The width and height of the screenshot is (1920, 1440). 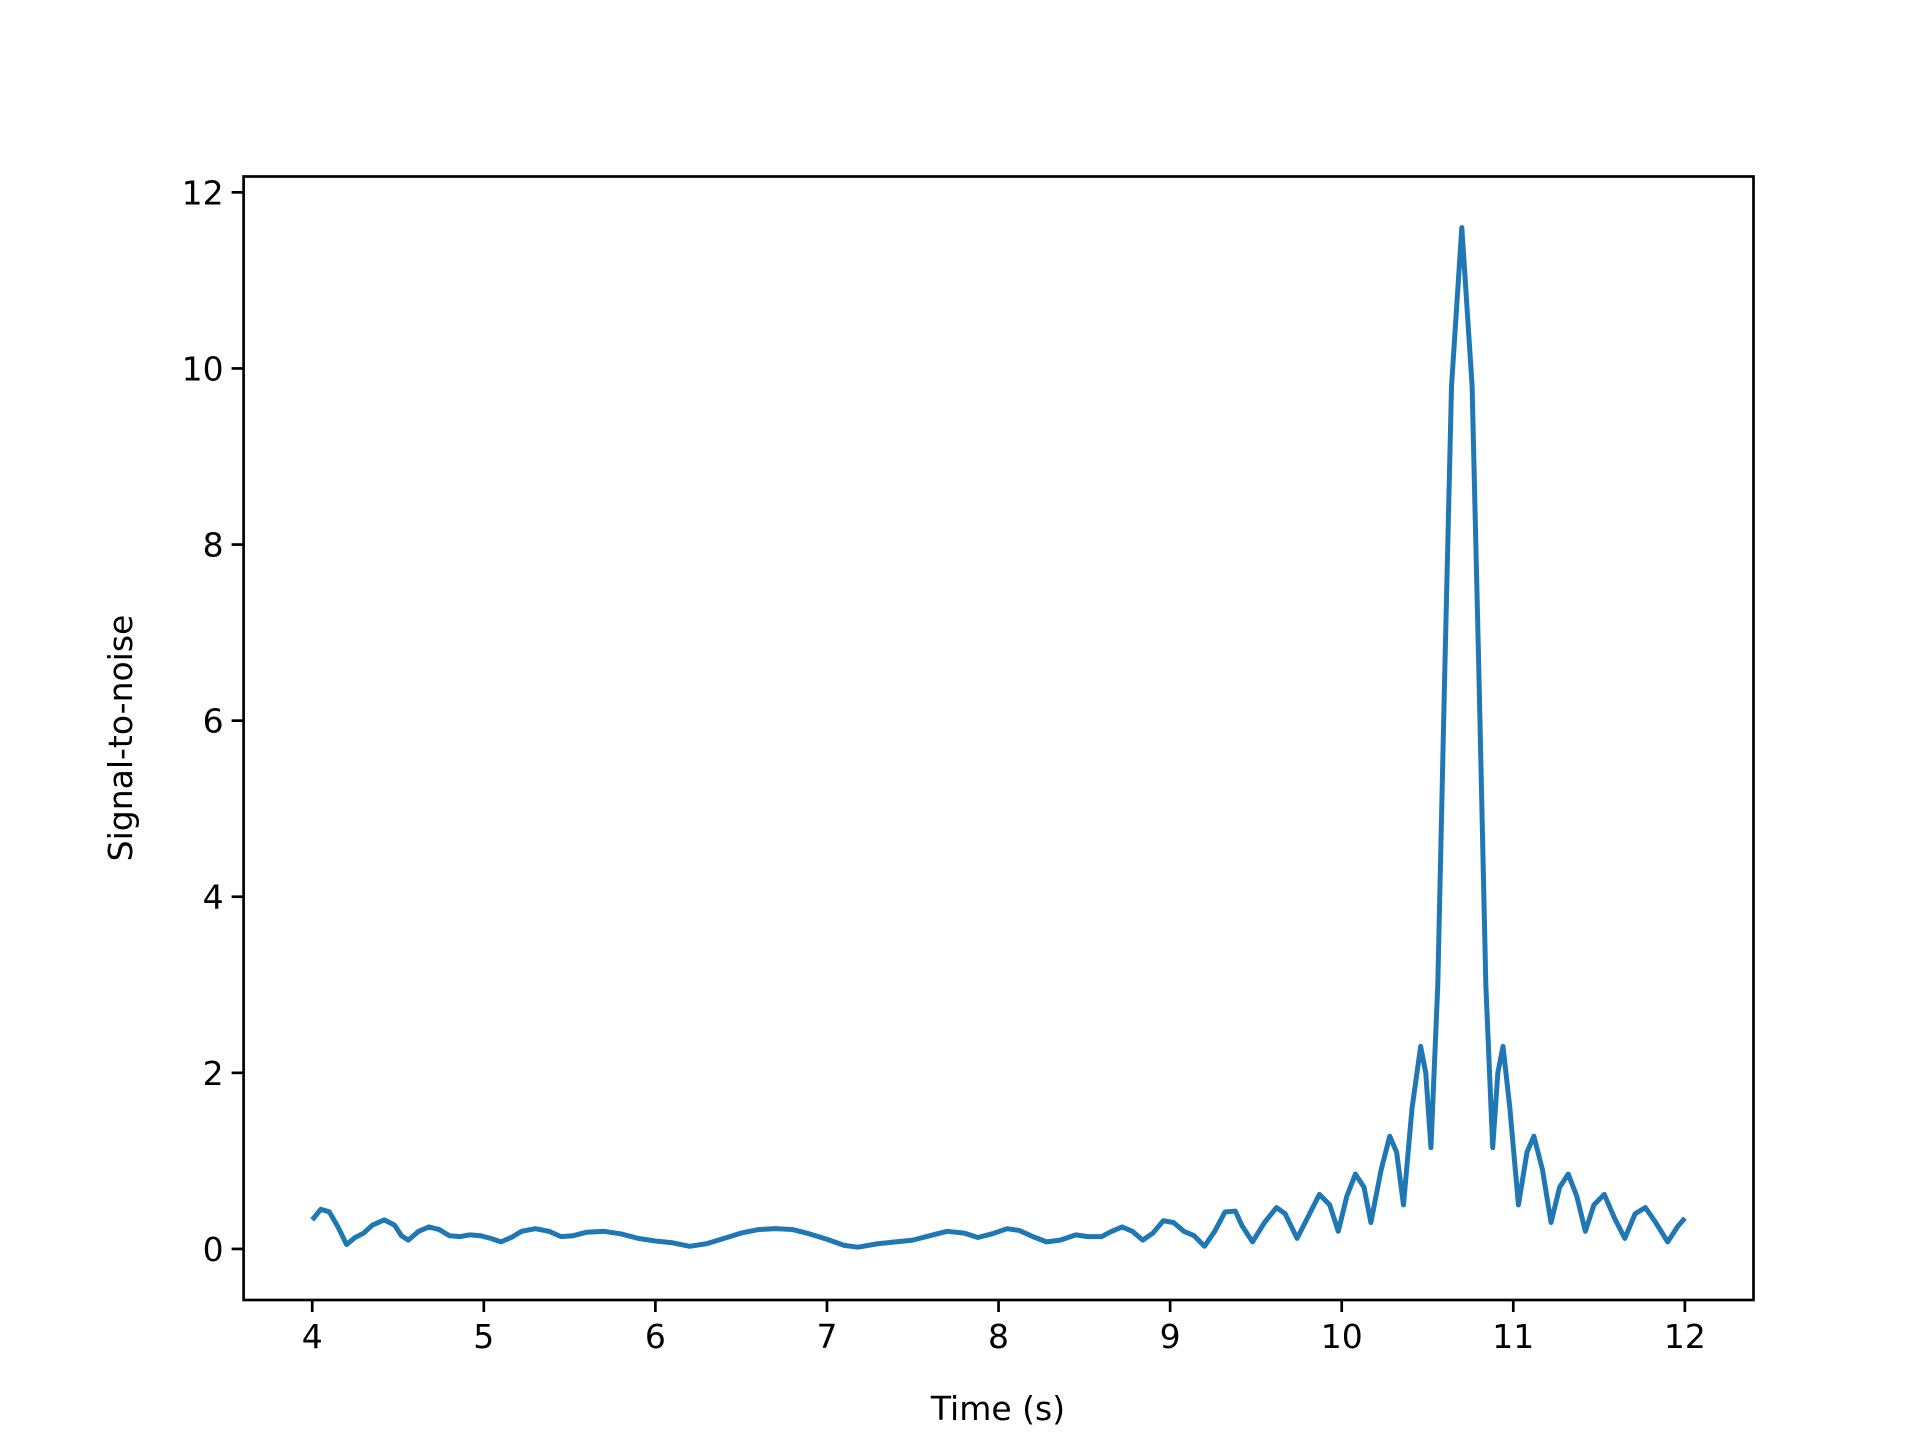 I want to click on x-tick-label: 12, so click(x=1685, y=1336).